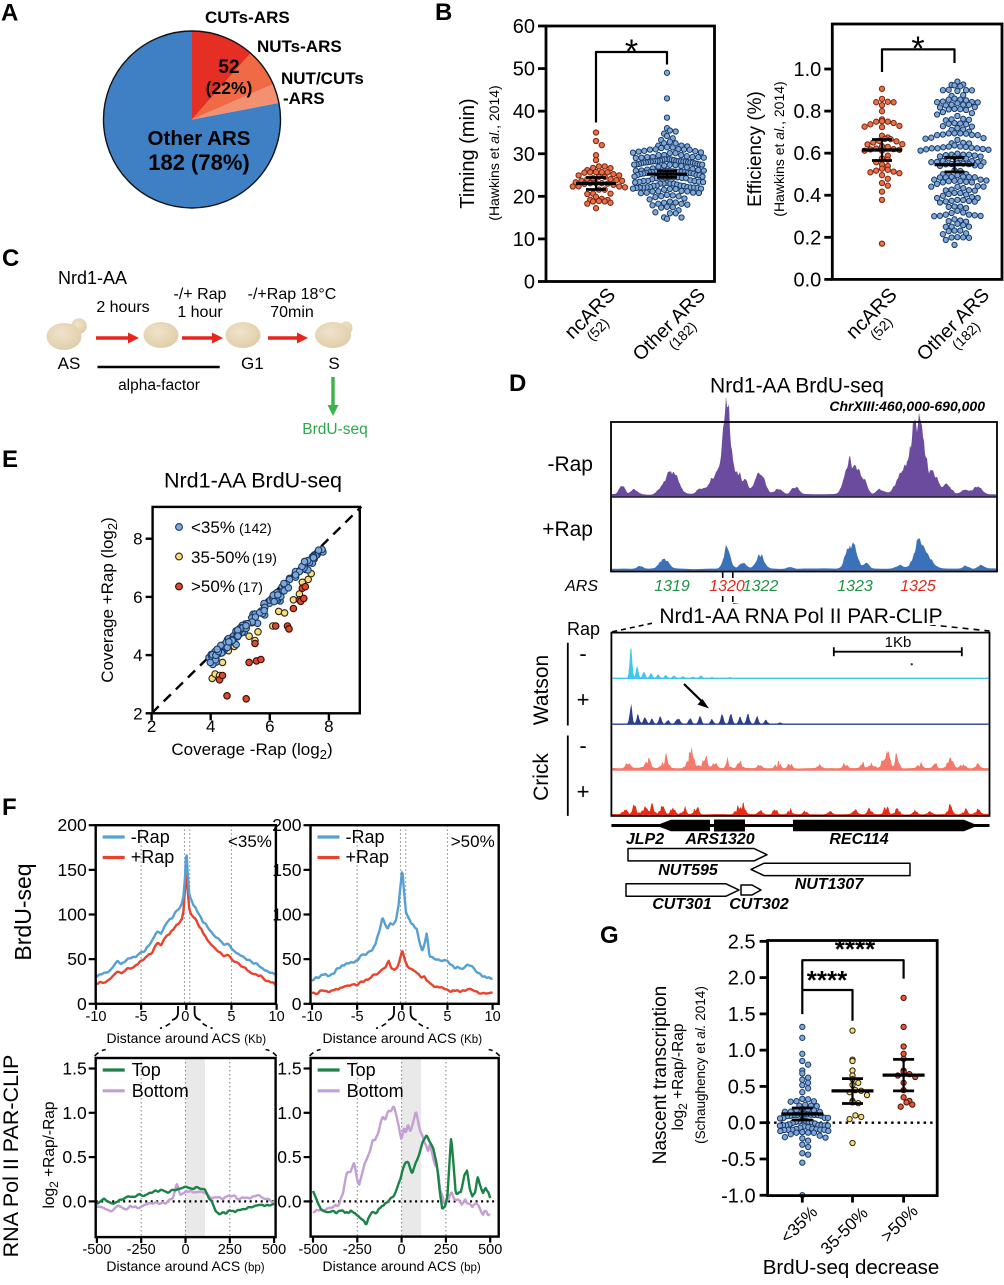 This screenshot has height=1285, width=1004. I want to click on svg-text: (17), so click(250, 587).